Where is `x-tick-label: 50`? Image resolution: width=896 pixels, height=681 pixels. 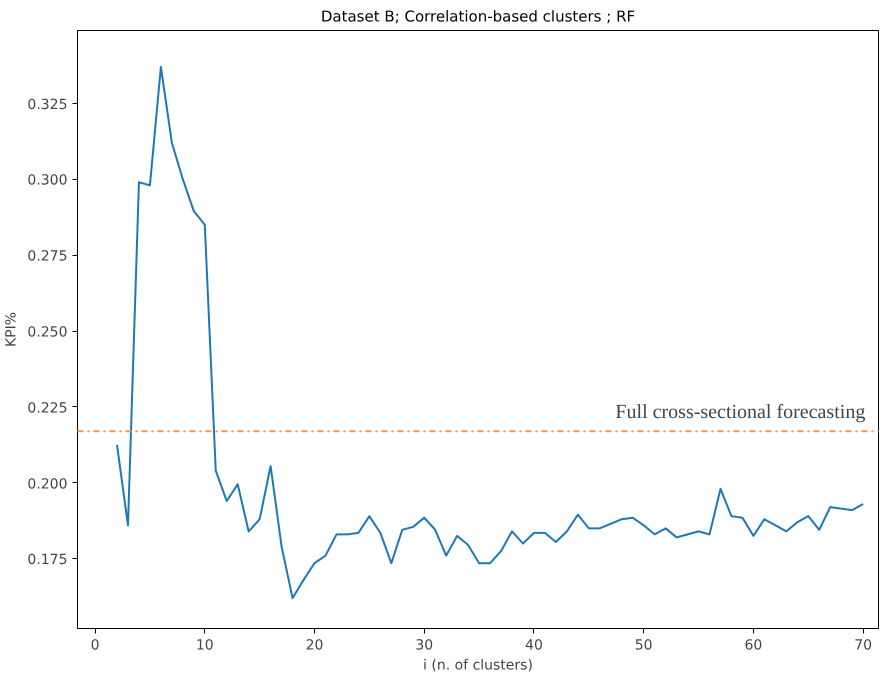
x-tick-label: 50 is located at coordinates (643, 646).